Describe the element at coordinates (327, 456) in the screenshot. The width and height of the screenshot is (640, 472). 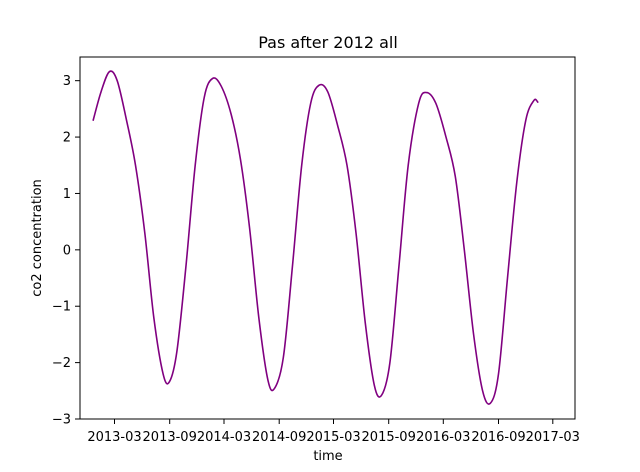
I see `x-axis-label: time` at that location.